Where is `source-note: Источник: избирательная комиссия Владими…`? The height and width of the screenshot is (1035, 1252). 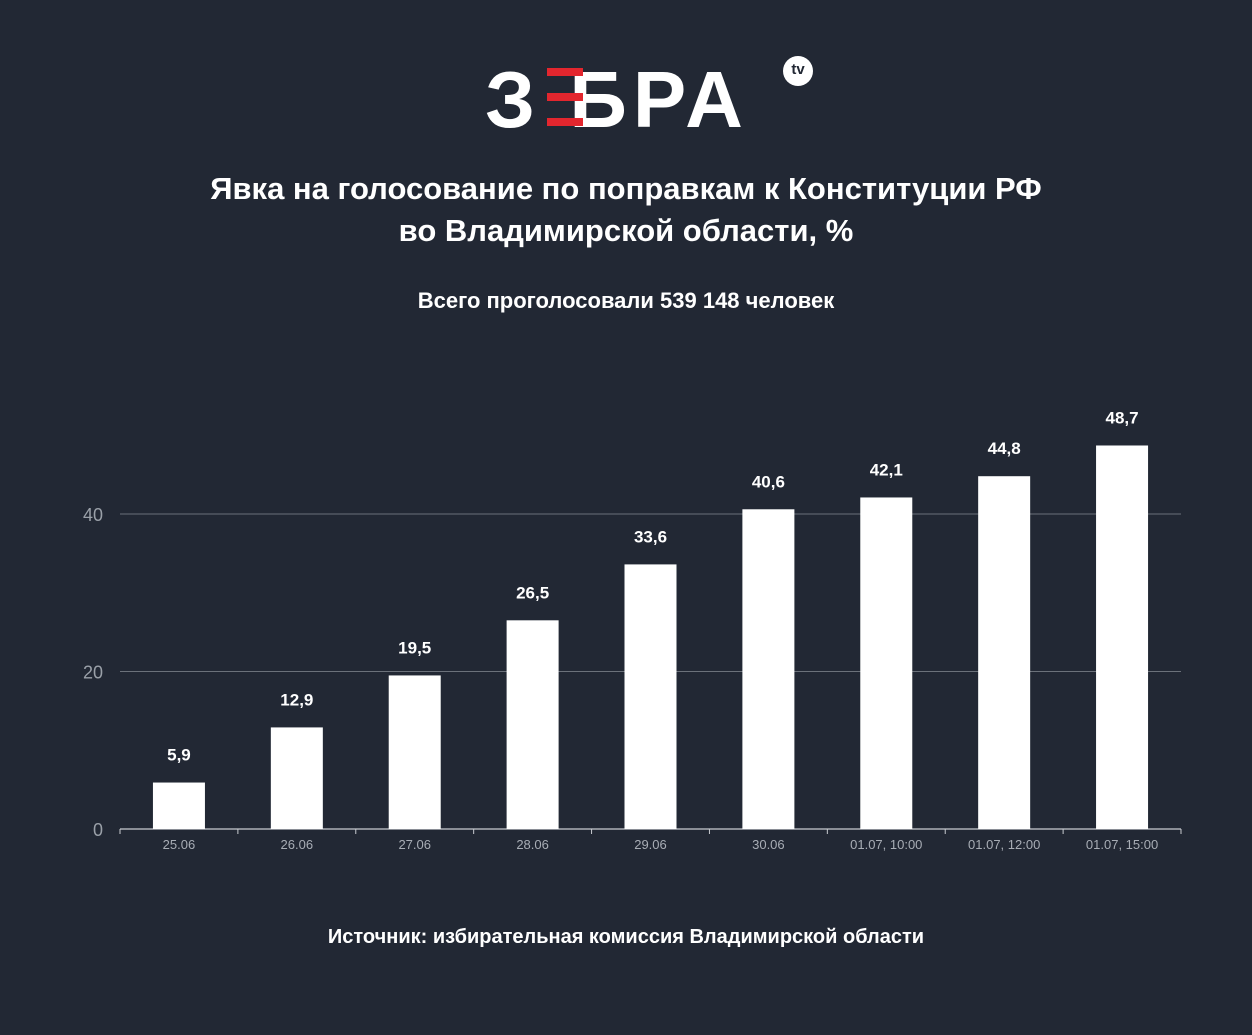 source-note: Источник: избирательная комиссия Владими… is located at coordinates (626, 937).